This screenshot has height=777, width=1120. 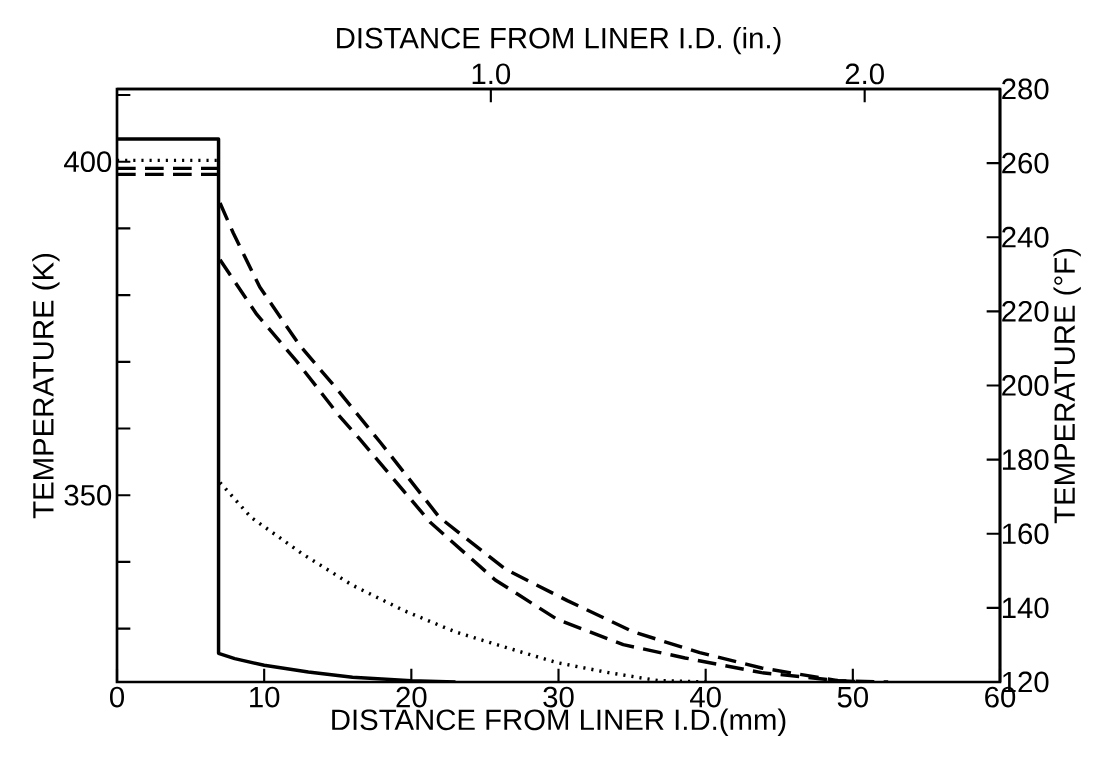 I want to click on y2-tick-label: 200, so click(x=1025, y=385).